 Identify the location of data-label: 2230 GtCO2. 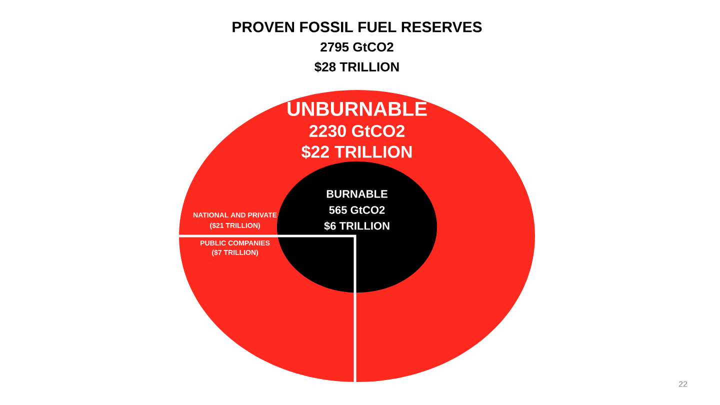
(356, 131).